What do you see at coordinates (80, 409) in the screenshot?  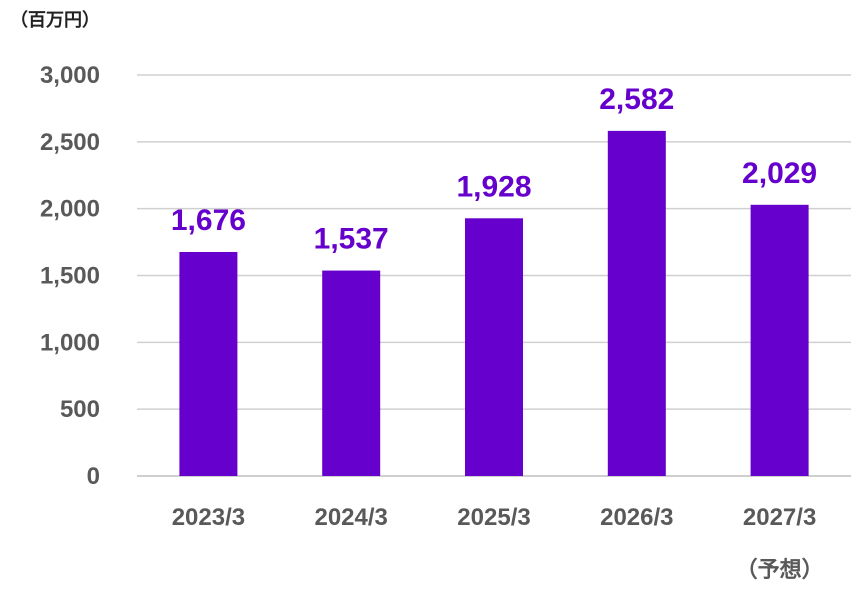 I see `y-tick-label: 500` at bounding box center [80, 409].